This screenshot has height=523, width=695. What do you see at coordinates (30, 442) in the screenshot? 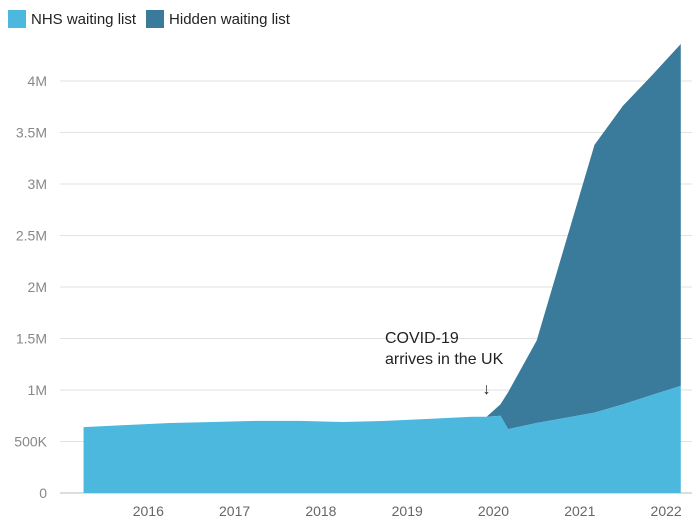
I see `y-tick-label: 500K` at bounding box center [30, 442].